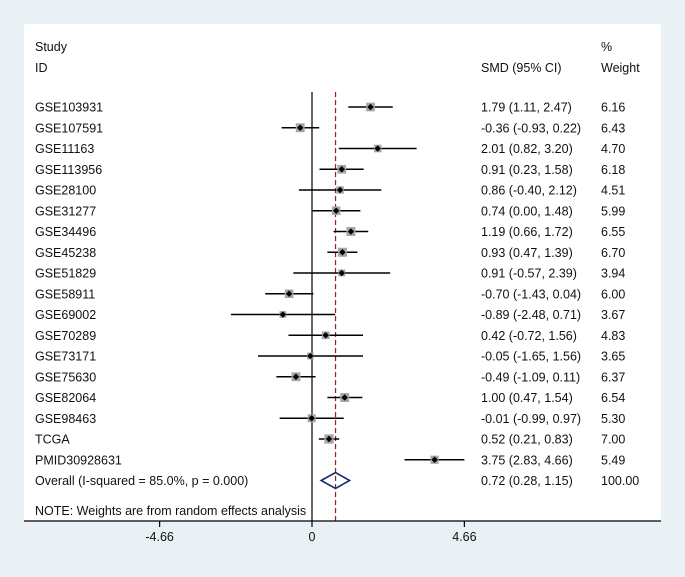  I want to click on x-tick-label: 0, so click(312, 537).